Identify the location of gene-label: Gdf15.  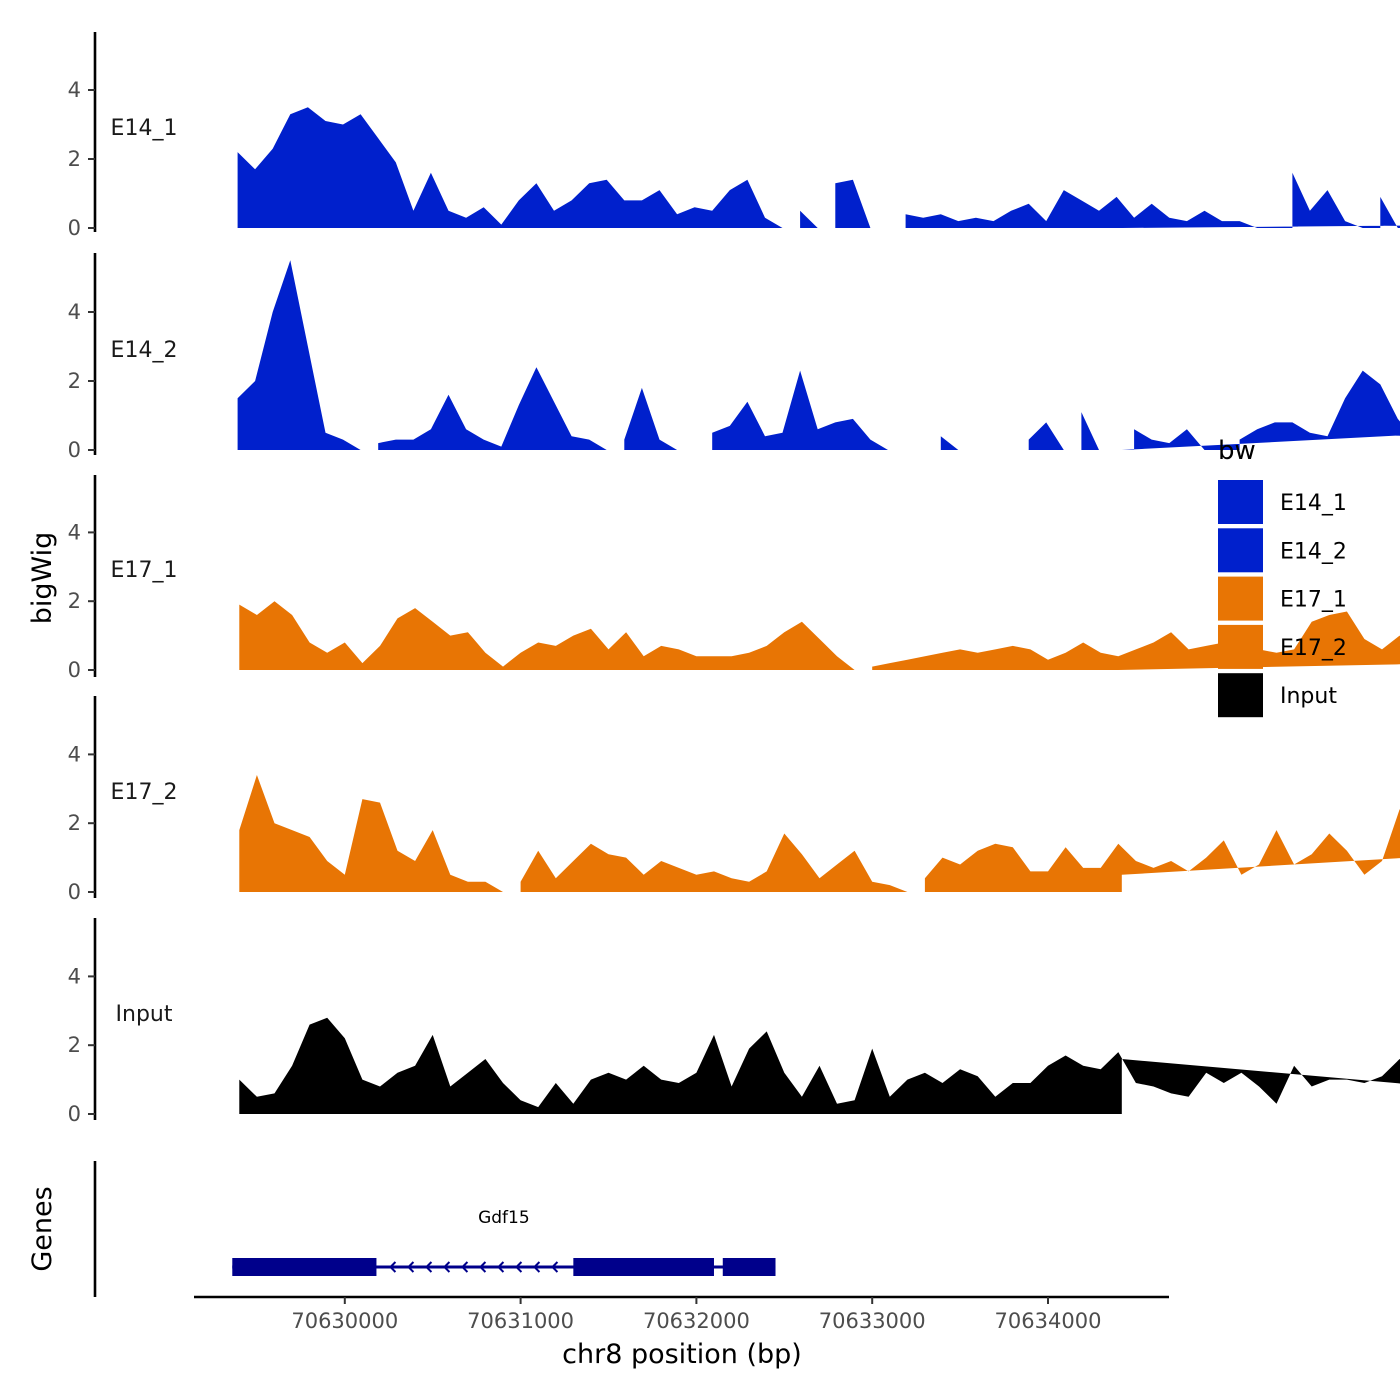
(504, 1218).